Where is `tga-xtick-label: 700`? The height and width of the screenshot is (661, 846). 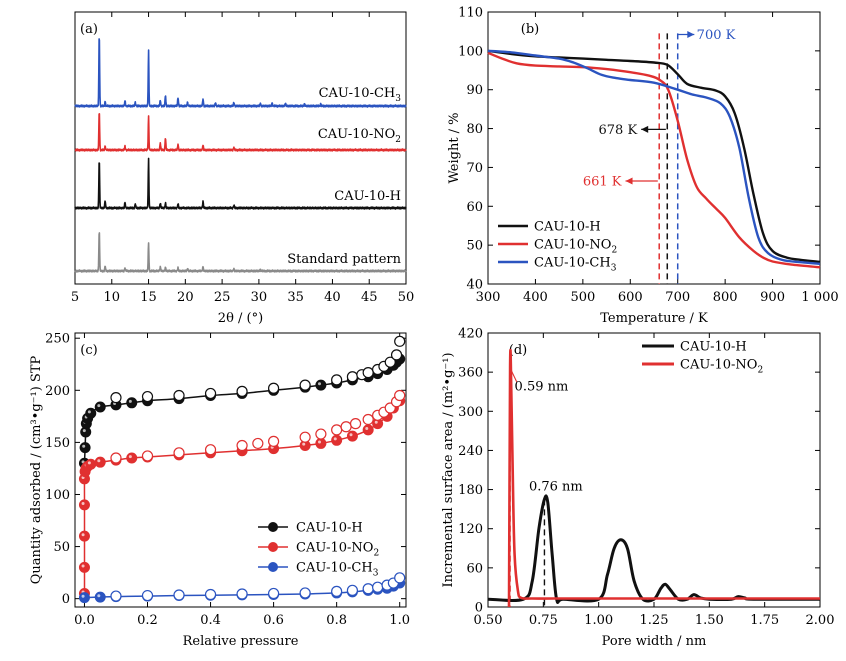
tga-xtick-label: 700 is located at coordinates (677, 297).